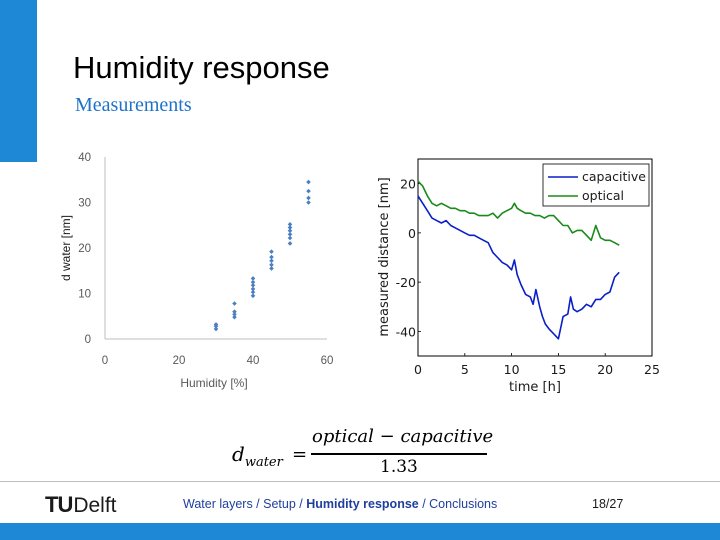 The image size is (720, 540). I want to click on line-y-tick: -40, so click(406, 331).